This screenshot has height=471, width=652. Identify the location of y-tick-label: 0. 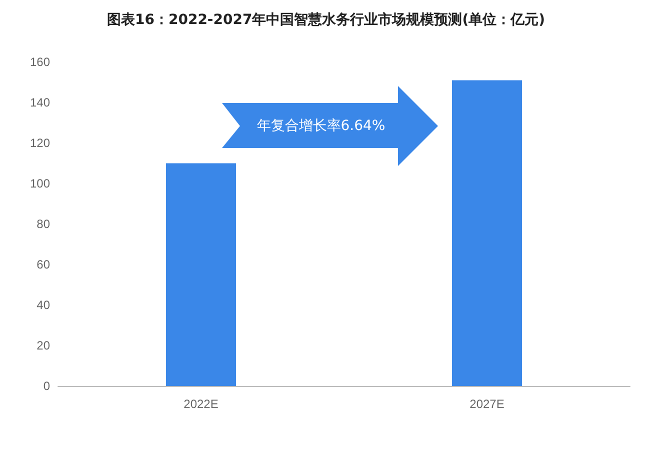
(46, 386).